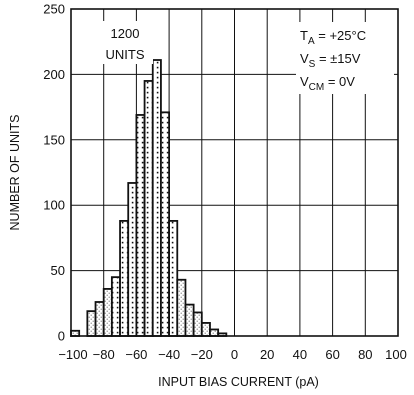  I want to click on x-tick-label: 60, so click(332, 354).